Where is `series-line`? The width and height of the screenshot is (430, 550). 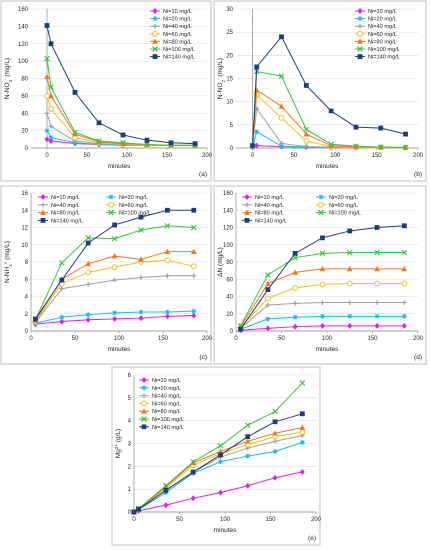
series-line is located at coordinates (218, 447).